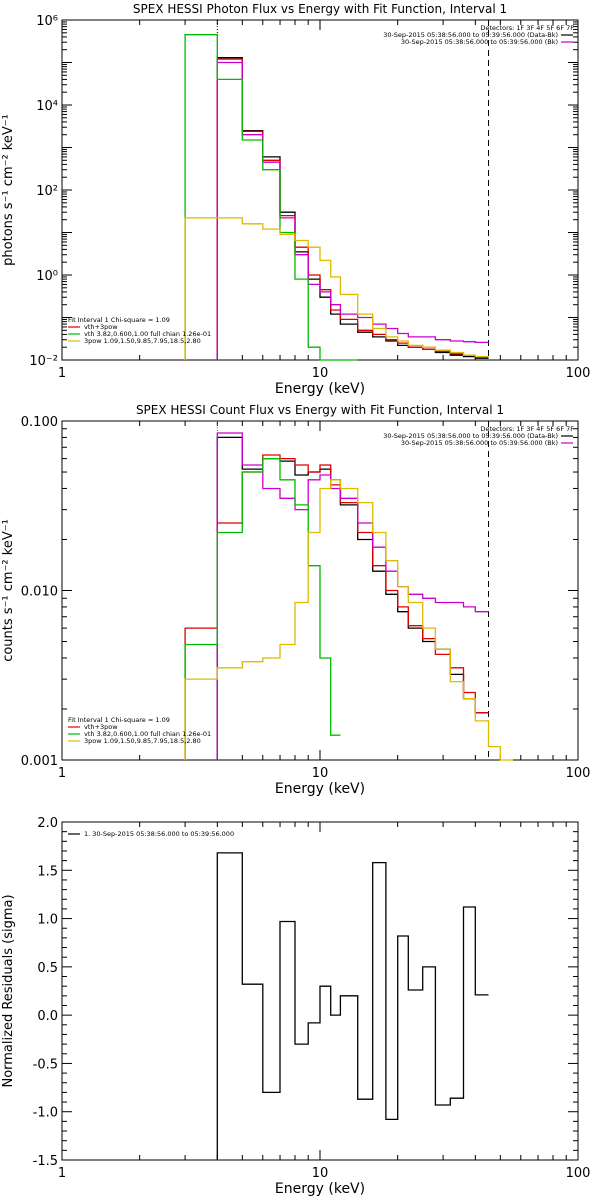  I want to click on series-line-data-bk, so click(352, 598).